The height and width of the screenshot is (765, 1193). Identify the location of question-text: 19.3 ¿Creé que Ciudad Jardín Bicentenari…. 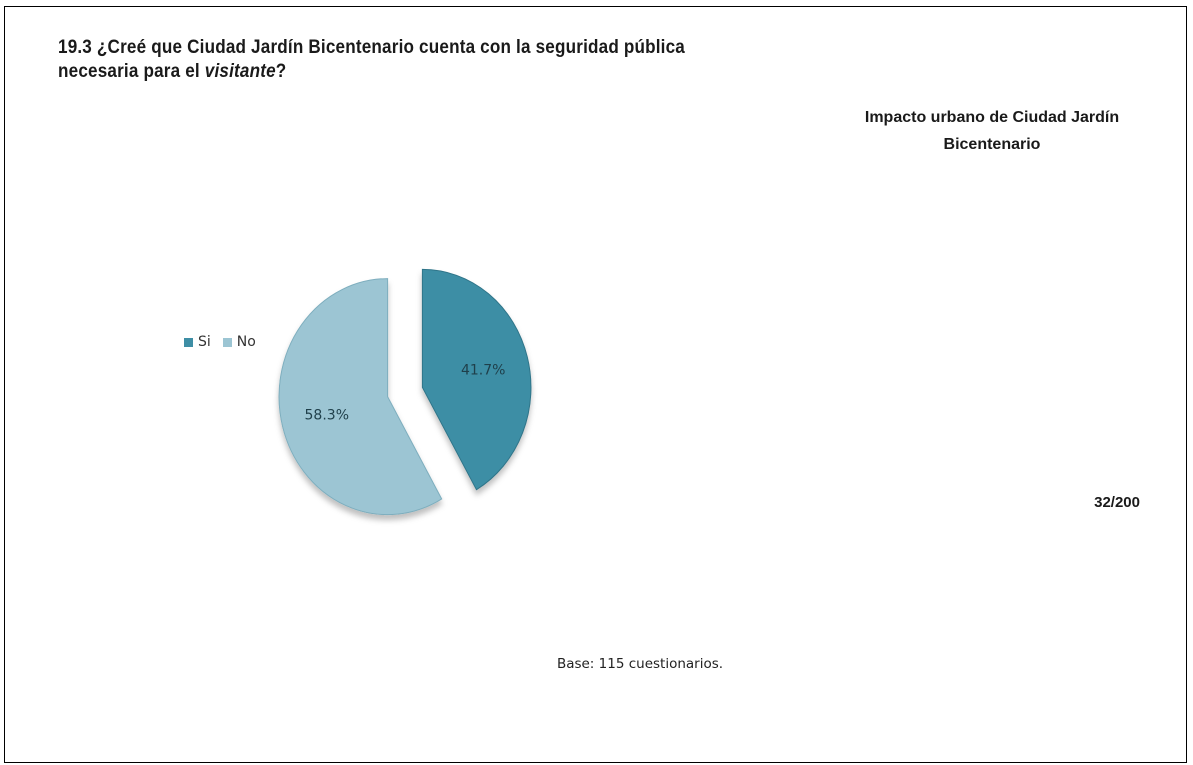
(372, 59).